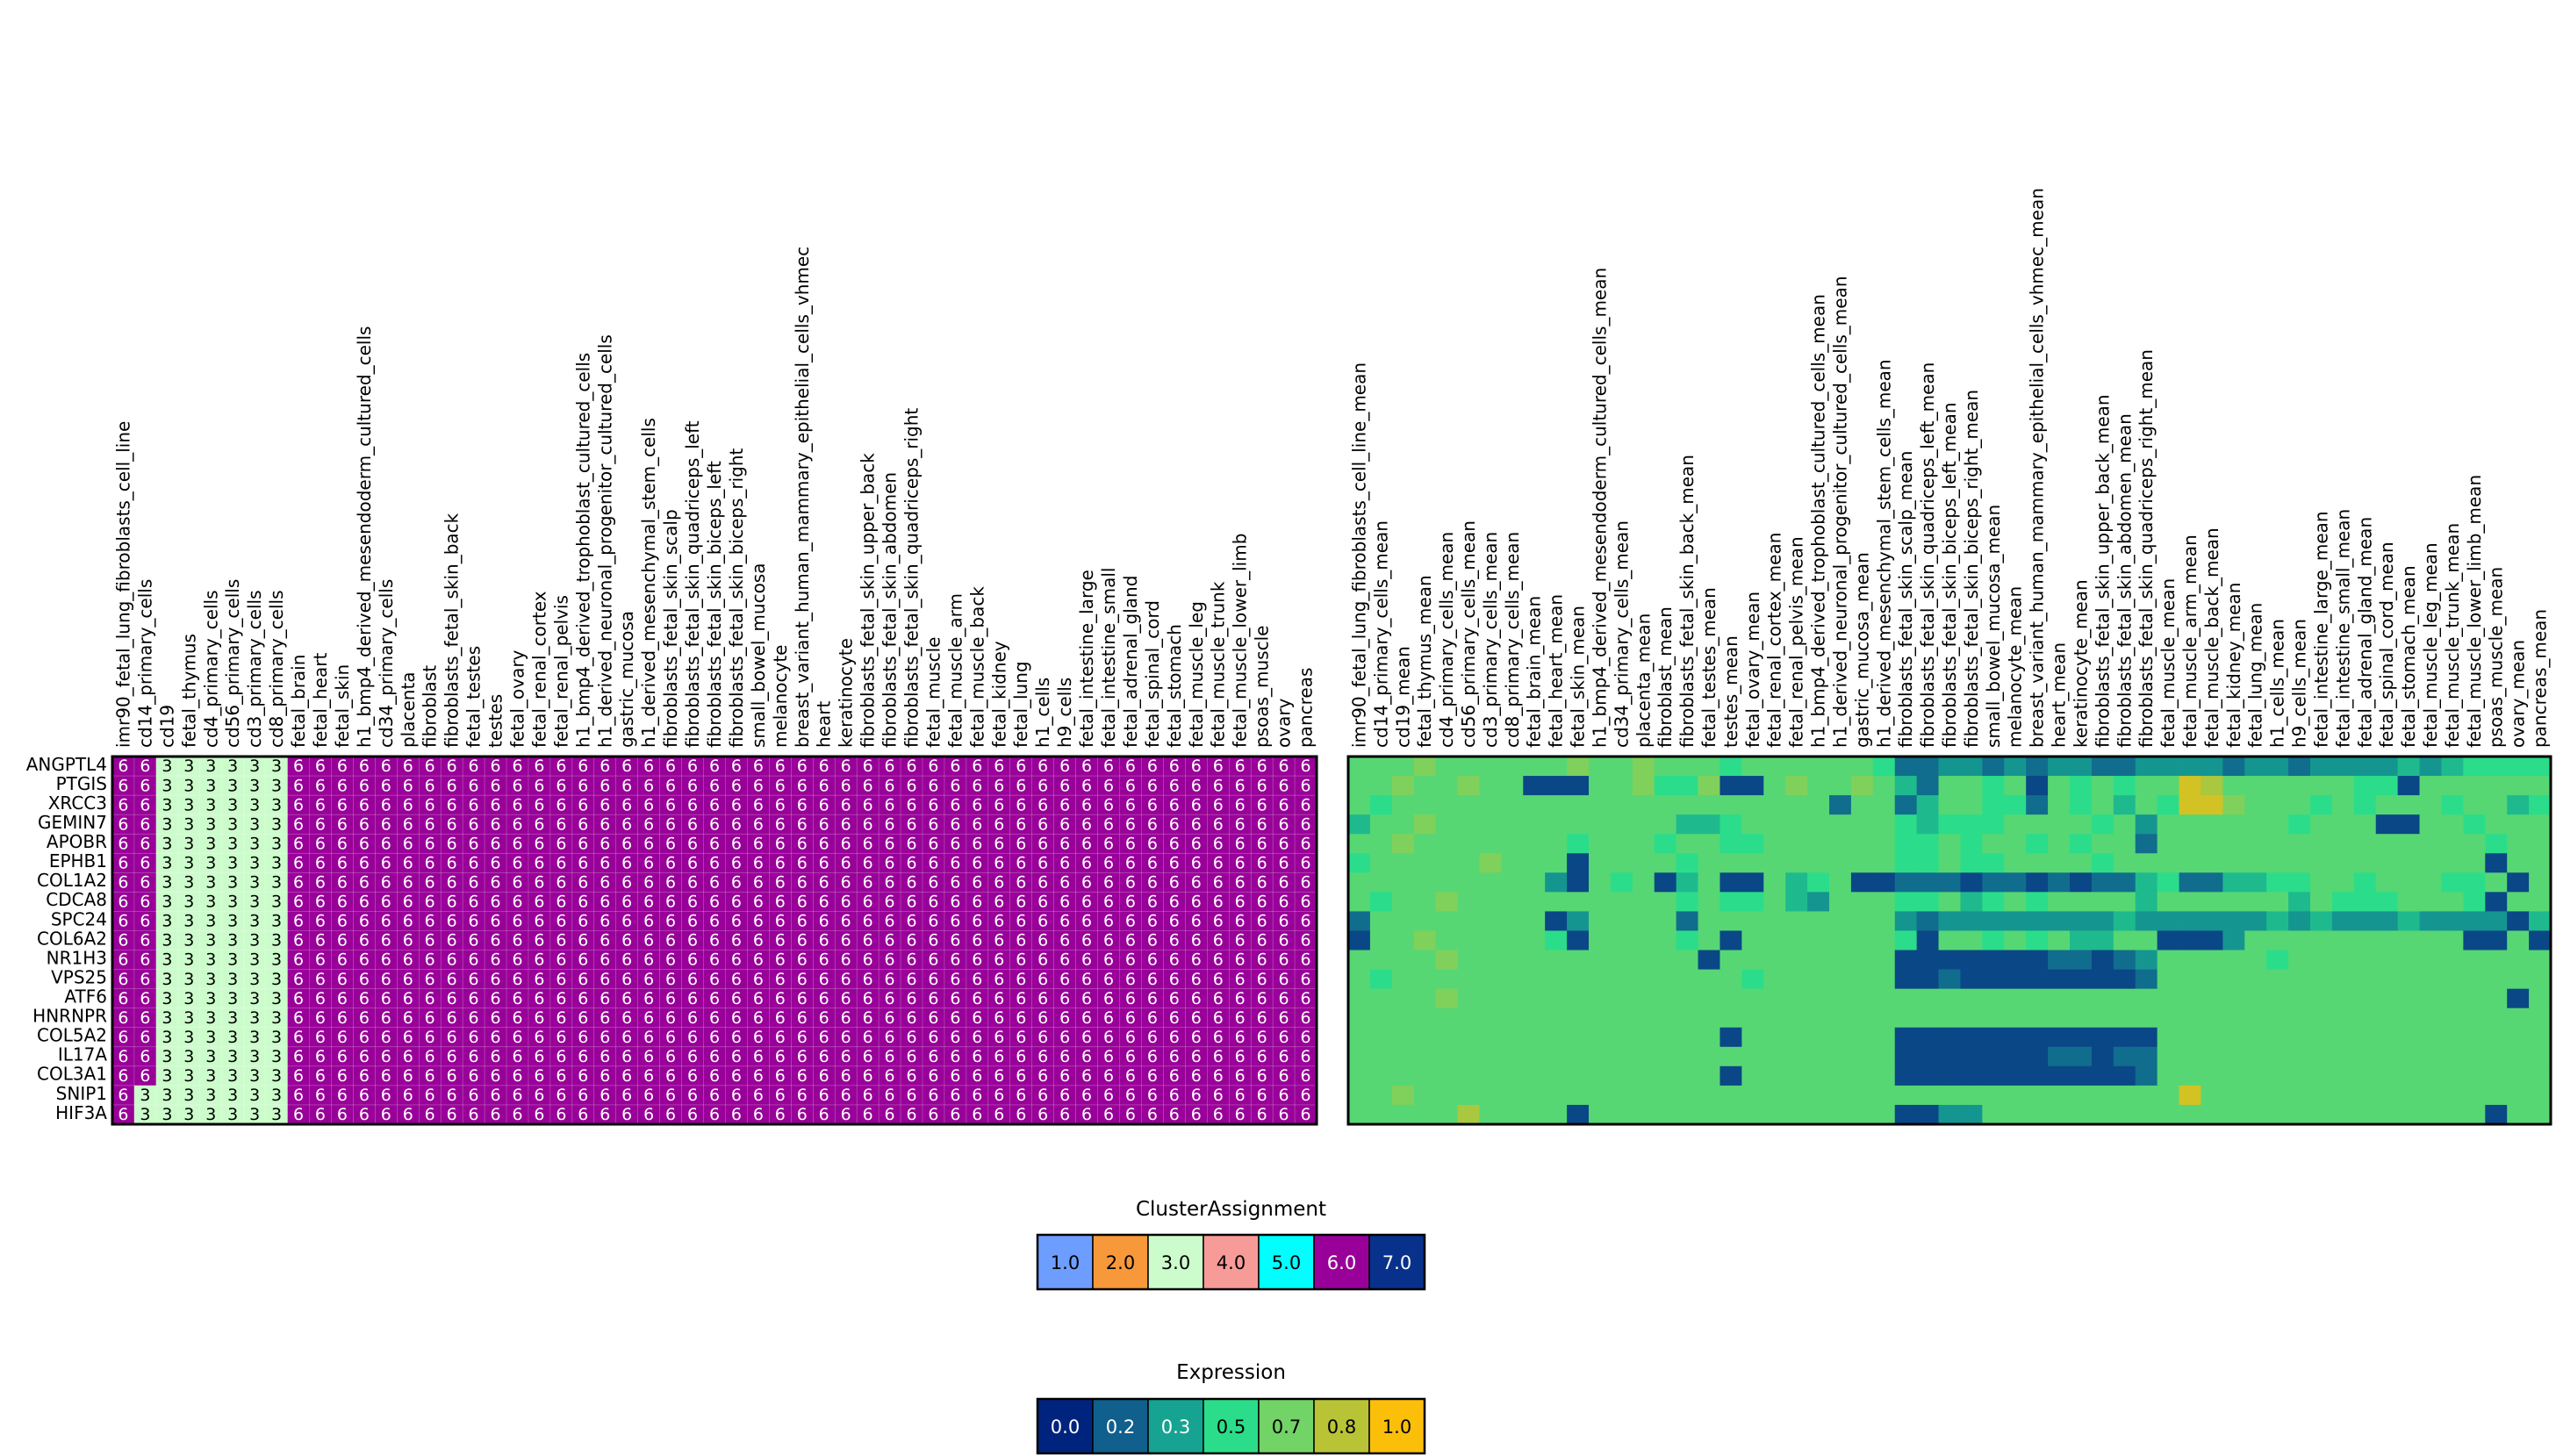 The height and width of the screenshot is (1456, 2556). I want to click on column-label: fetal_stomach, so click(1174, 686).